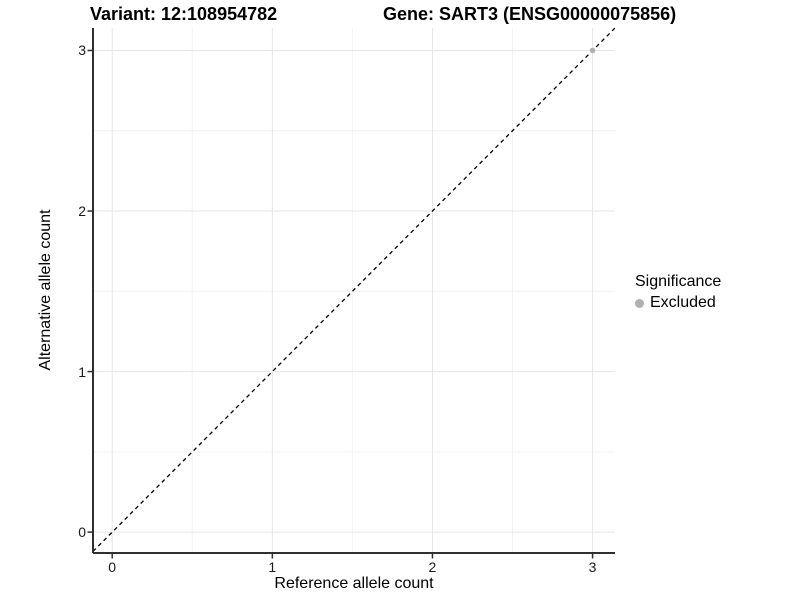  Describe the element at coordinates (592, 50) in the screenshot. I see `data-point-excluded` at that location.